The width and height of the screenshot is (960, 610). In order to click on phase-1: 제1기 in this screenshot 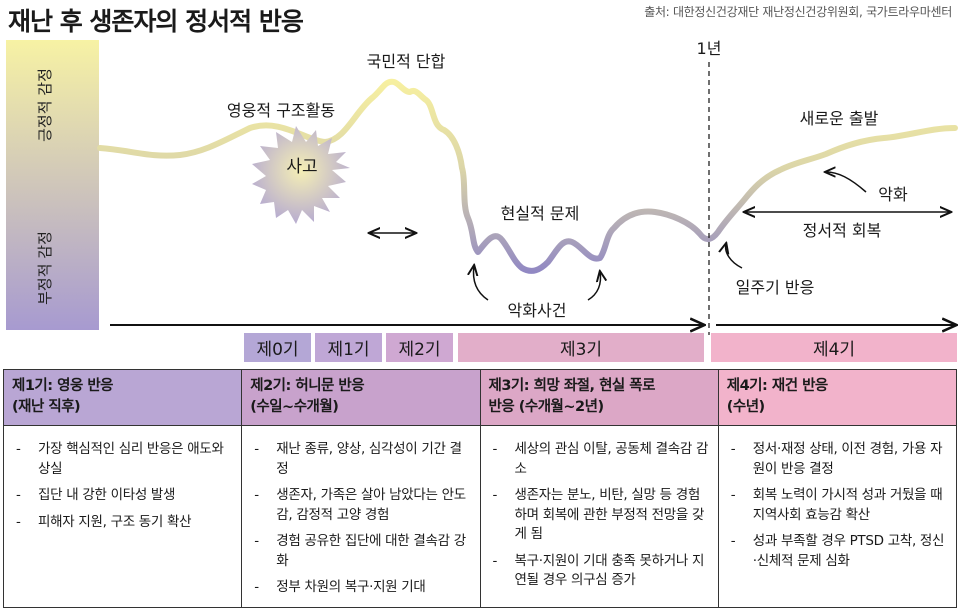, I will do `click(348, 347)`.